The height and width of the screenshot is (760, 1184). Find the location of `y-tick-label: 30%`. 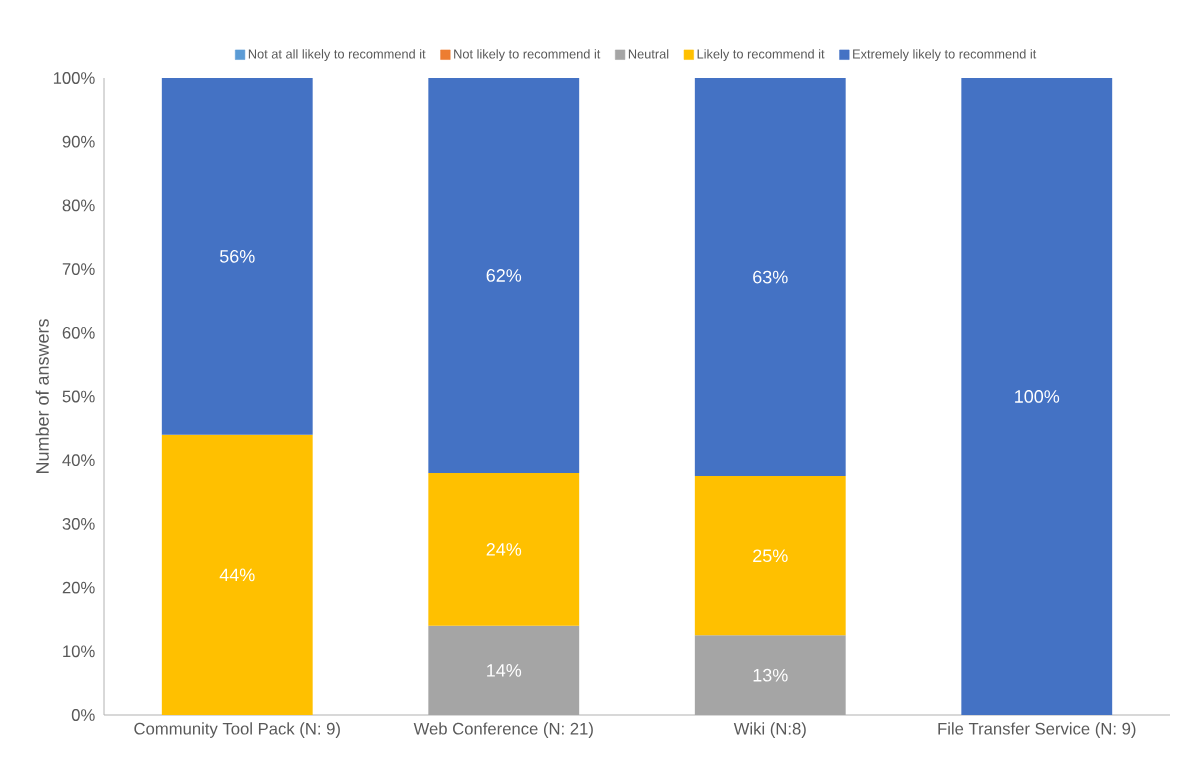

y-tick-label: 30% is located at coordinates (78, 524).